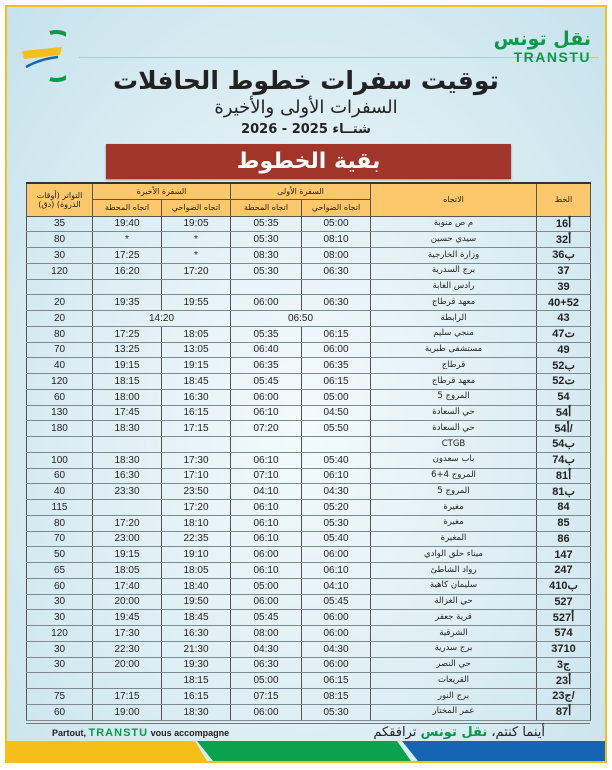  What do you see at coordinates (266, 255) in the screenshot?
I see `first-to-station: 08:30` at bounding box center [266, 255].